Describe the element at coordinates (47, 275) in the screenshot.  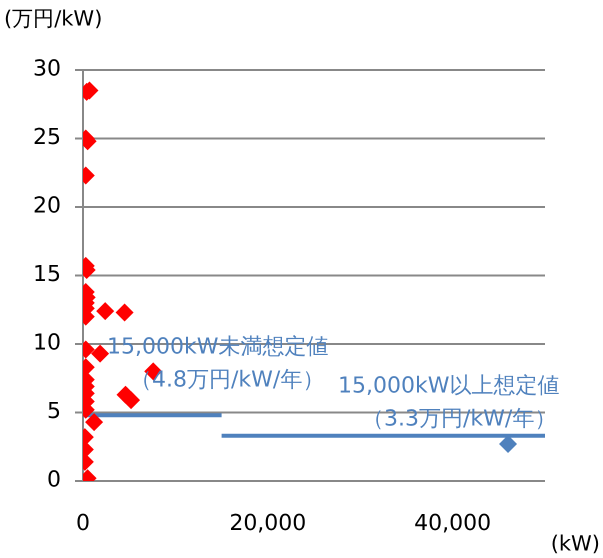
I see `y-tick-label: 15` at that location.